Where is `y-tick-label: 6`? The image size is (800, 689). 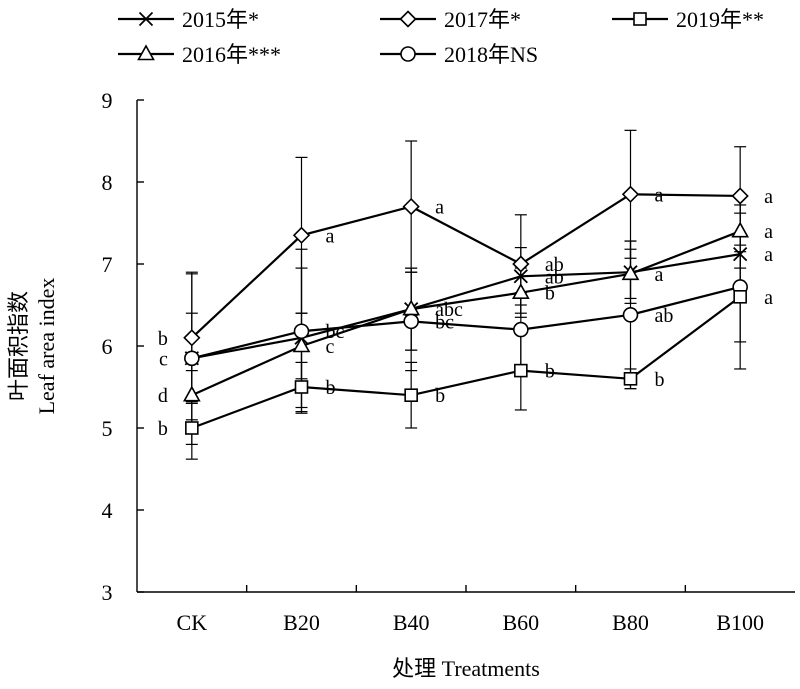
y-tick-label: 6 is located at coordinates (107, 346).